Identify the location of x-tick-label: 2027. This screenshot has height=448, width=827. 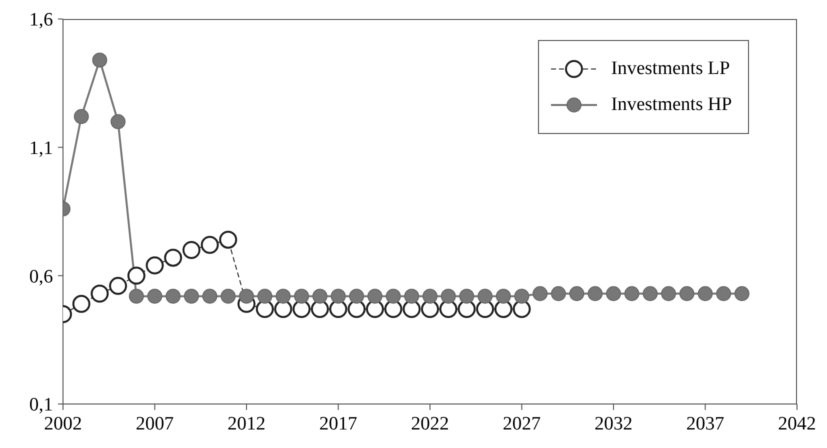
(521, 423).